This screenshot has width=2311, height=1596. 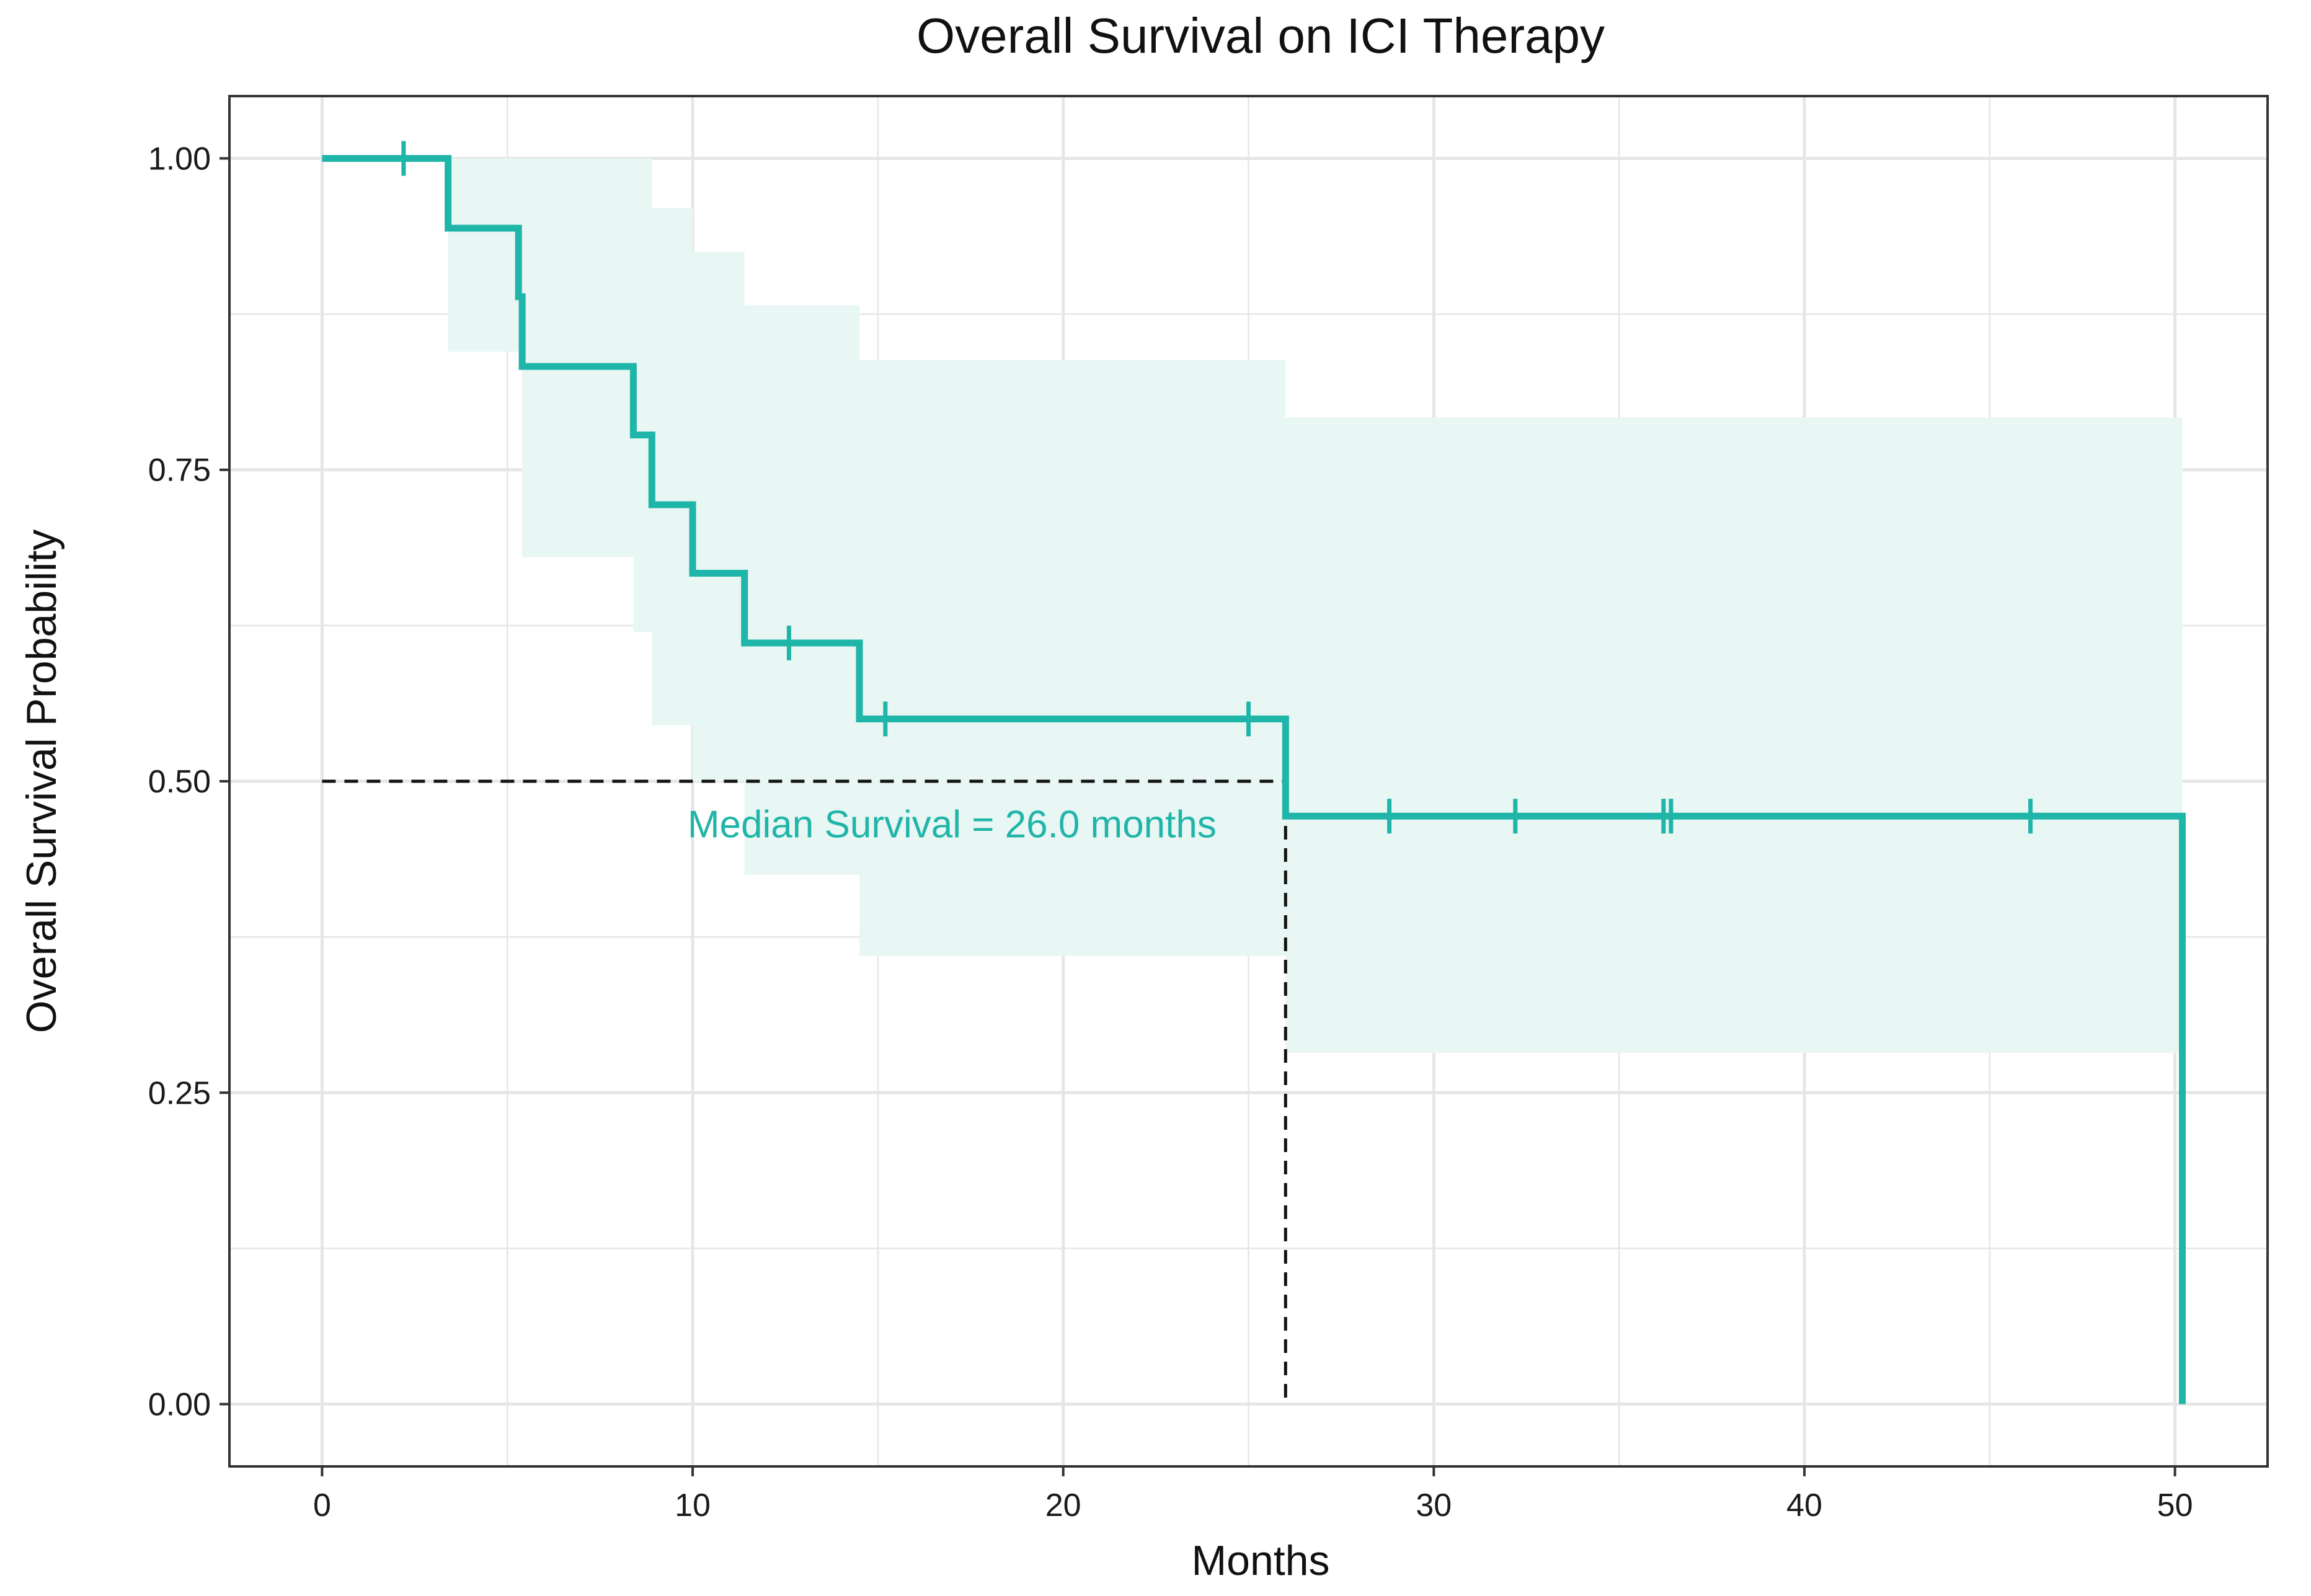 What do you see at coordinates (179, 1093) in the screenshot?
I see `y-tick-label: 0.25` at bounding box center [179, 1093].